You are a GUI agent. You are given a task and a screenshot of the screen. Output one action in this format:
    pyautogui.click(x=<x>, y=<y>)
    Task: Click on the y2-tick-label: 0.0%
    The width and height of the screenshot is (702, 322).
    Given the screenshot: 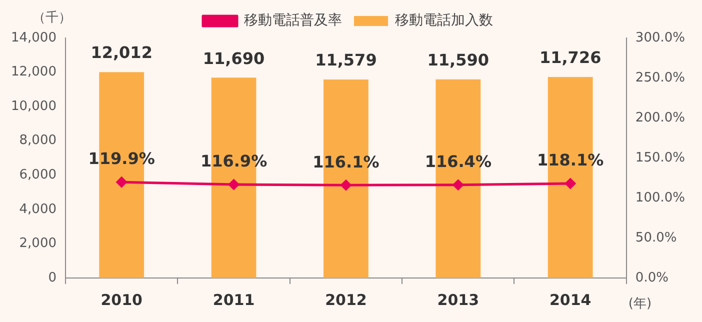 What is the action you would take?
    pyautogui.click(x=651, y=278)
    